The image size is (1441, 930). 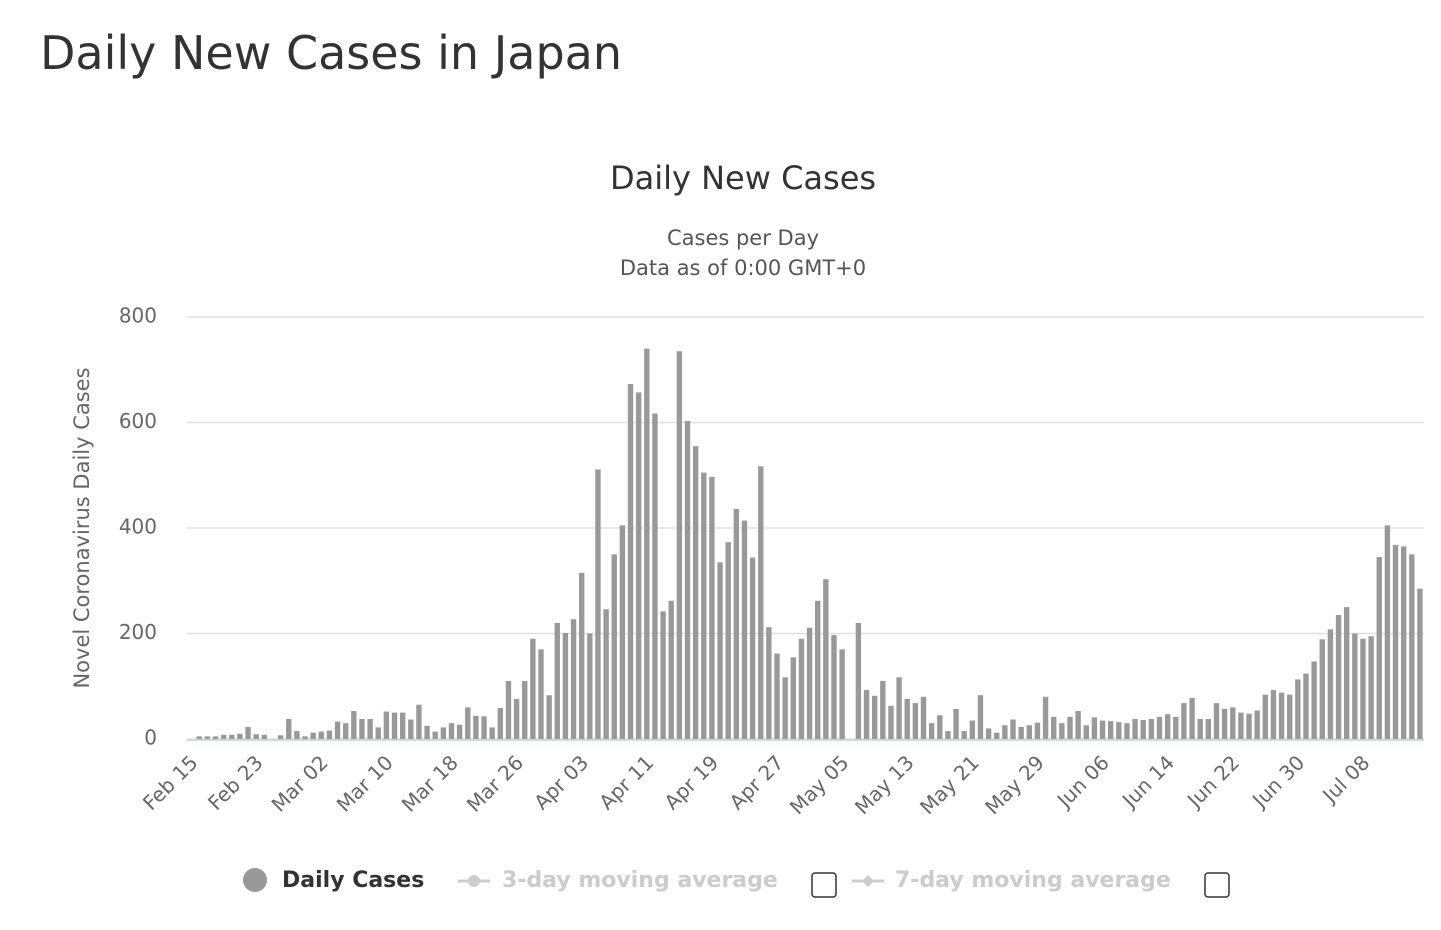 I want to click on x-tick-label: Feb 15, so click(x=170, y=782).